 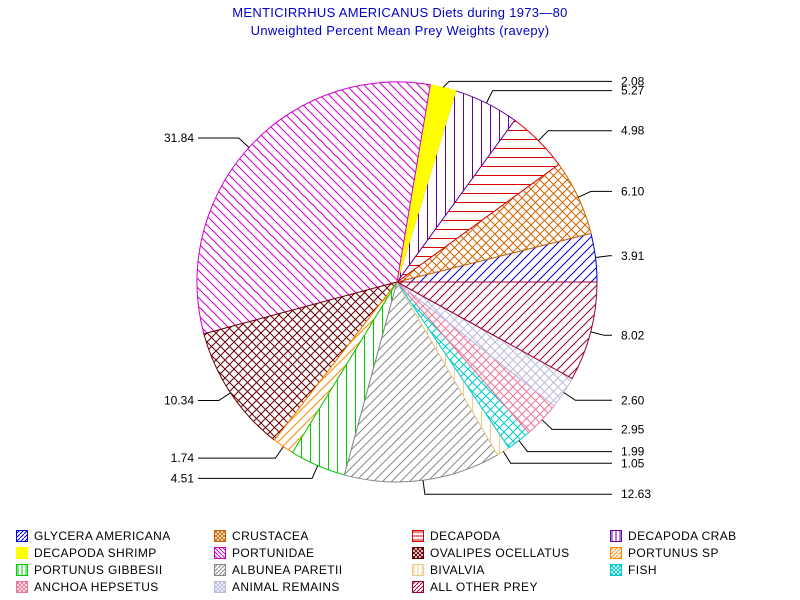 I want to click on leader-line-decapoda-crab, so click(x=548, y=97).